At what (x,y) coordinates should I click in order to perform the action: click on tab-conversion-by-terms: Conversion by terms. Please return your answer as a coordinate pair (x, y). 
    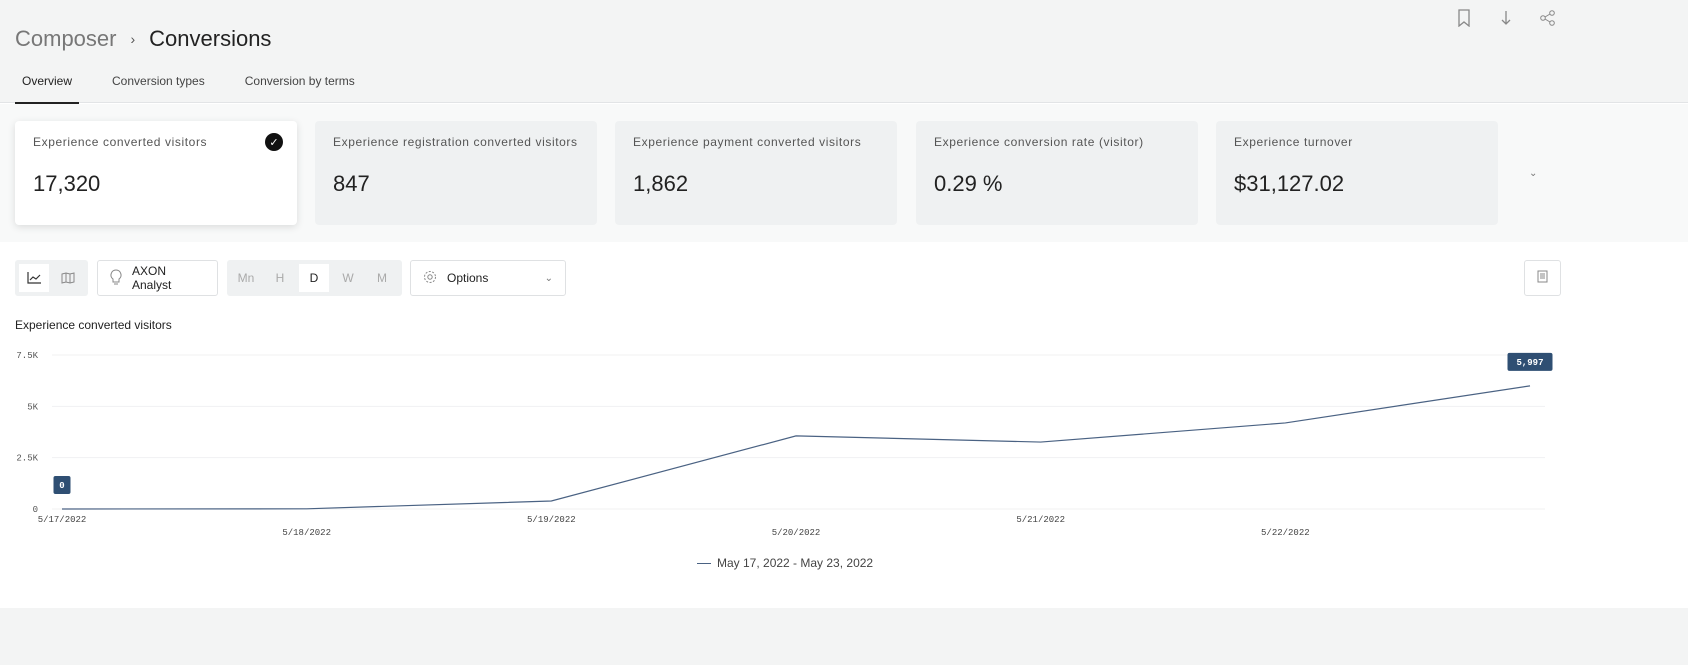
    Looking at the image, I should click on (299, 81).